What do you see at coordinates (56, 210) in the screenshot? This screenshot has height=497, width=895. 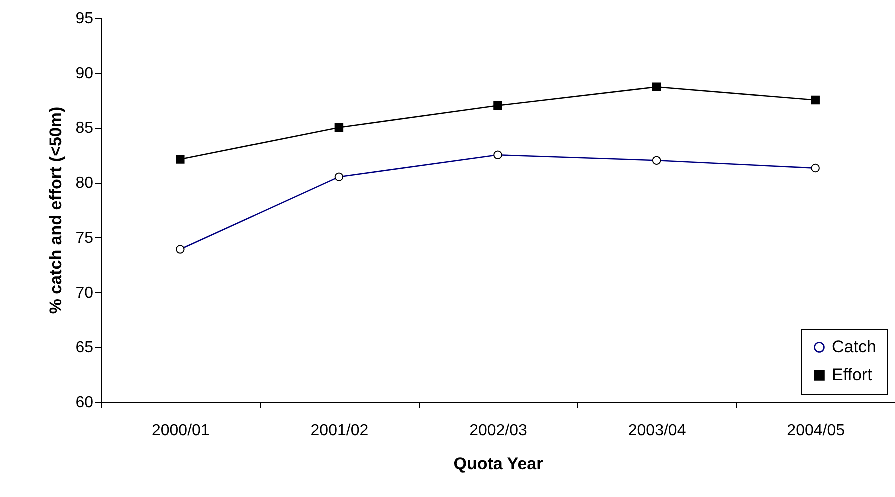 I see `y-axis-title: % catch and effort (<50m)` at bounding box center [56, 210].